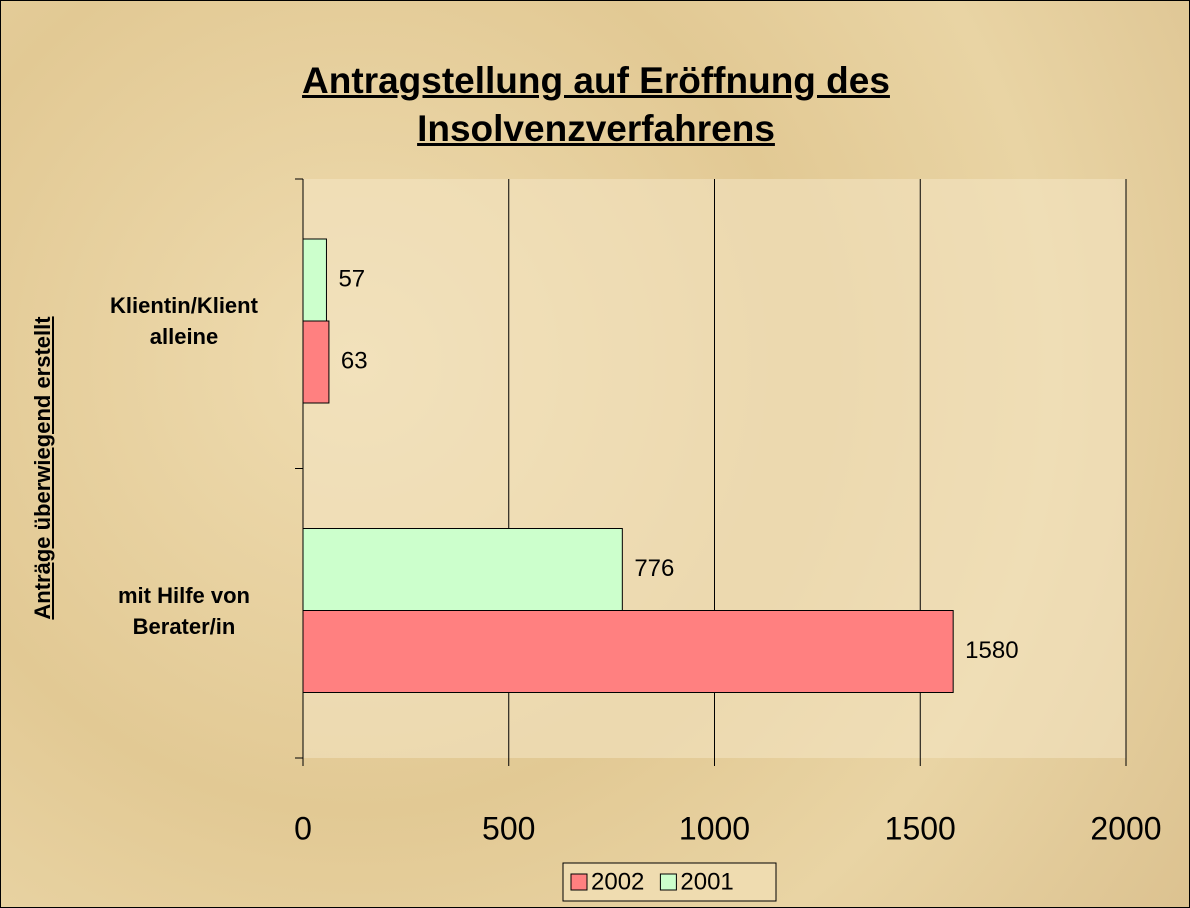 Image resolution: width=1190 pixels, height=908 pixels. What do you see at coordinates (508, 828) in the screenshot?
I see `x-tick-label: 500` at bounding box center [508, 828].